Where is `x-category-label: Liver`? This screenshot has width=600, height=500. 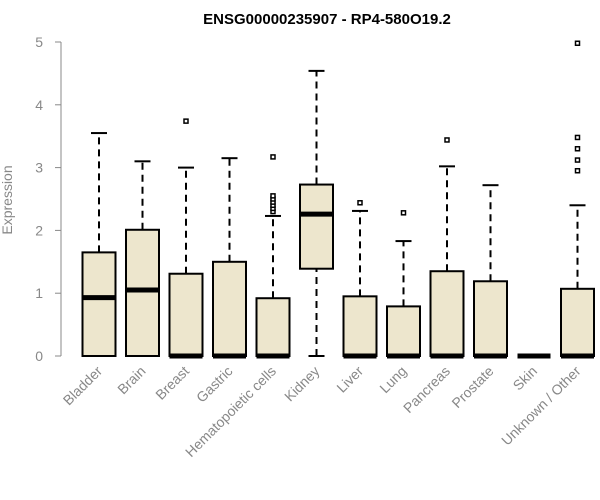 x-category-label: Liver is located at coordinates (349, 379).